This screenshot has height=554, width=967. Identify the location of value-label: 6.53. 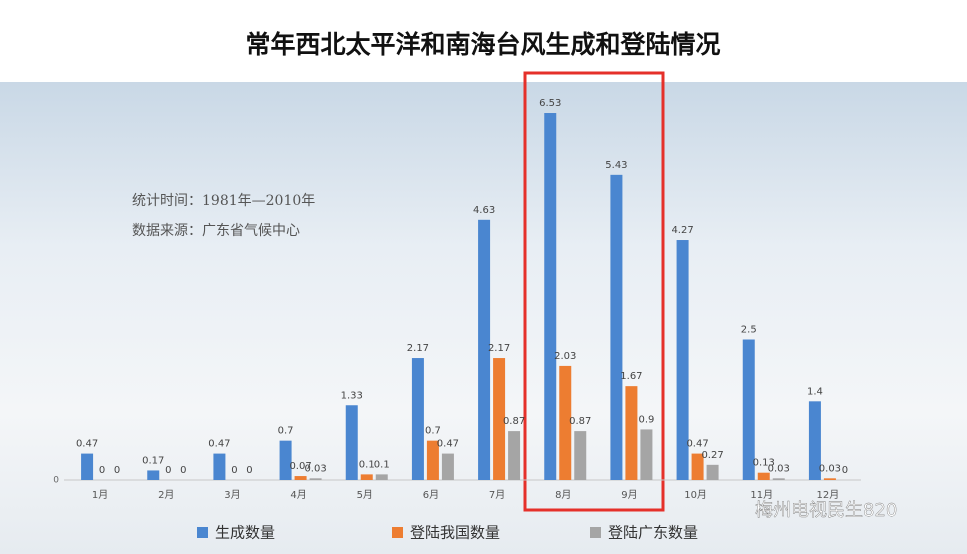
(550, 103).